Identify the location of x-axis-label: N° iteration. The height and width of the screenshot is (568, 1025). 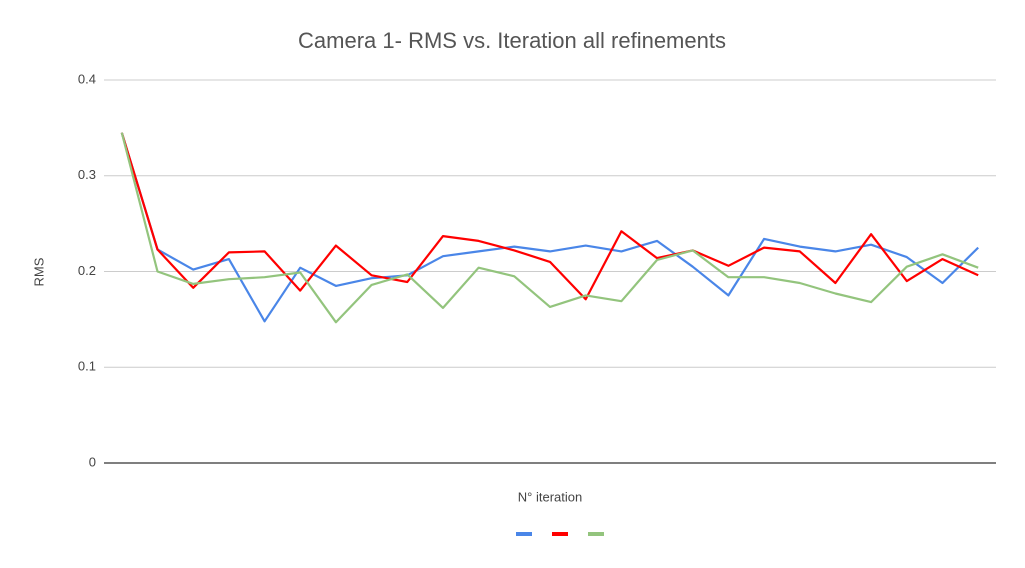
(550, 496).